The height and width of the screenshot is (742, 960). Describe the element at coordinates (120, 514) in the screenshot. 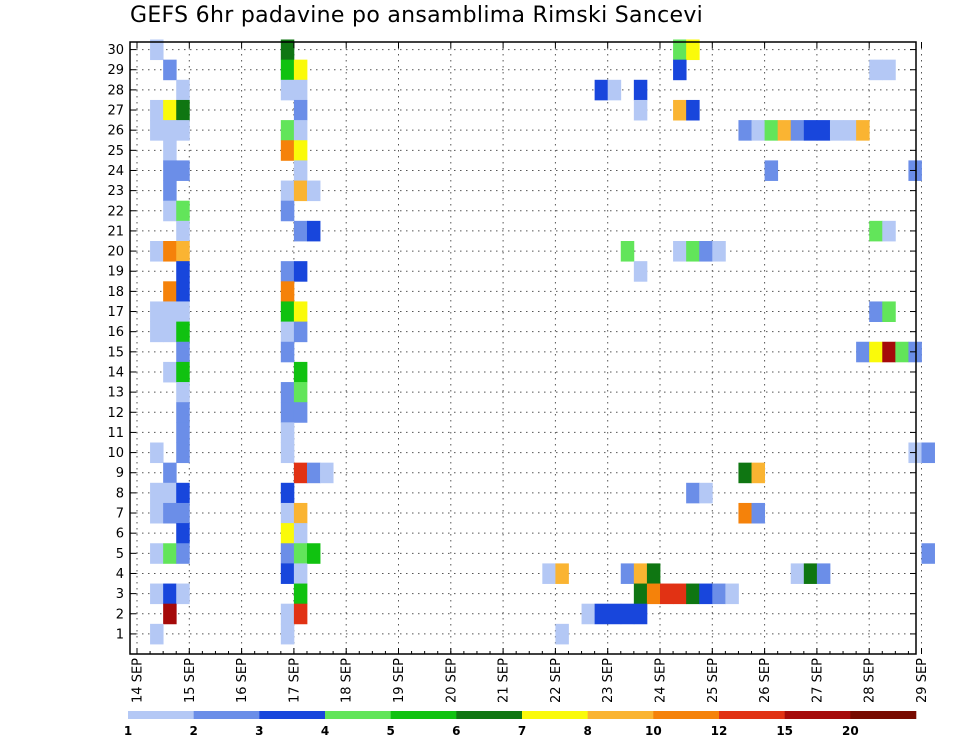

I see `y-tick-label: 7` at that location.